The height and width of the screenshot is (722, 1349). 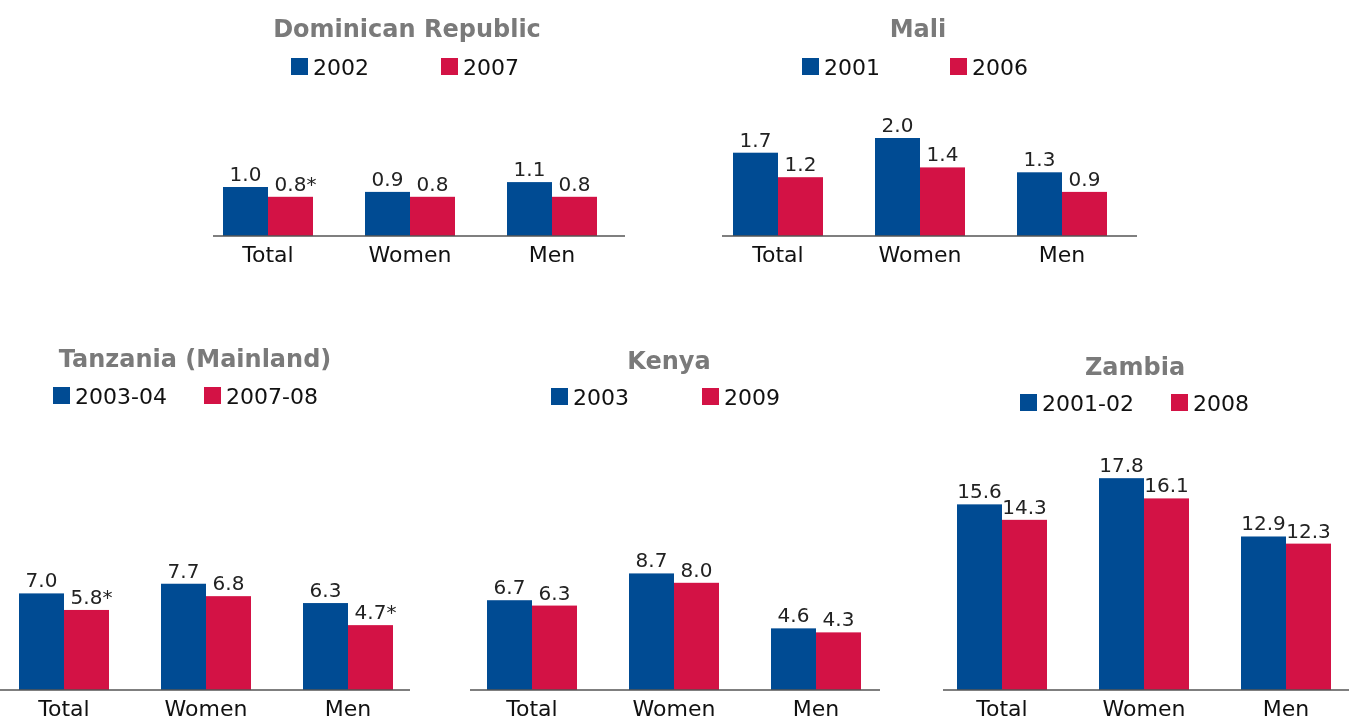 I want to click on data-label: 1.3, so click(x=1039, y=159).